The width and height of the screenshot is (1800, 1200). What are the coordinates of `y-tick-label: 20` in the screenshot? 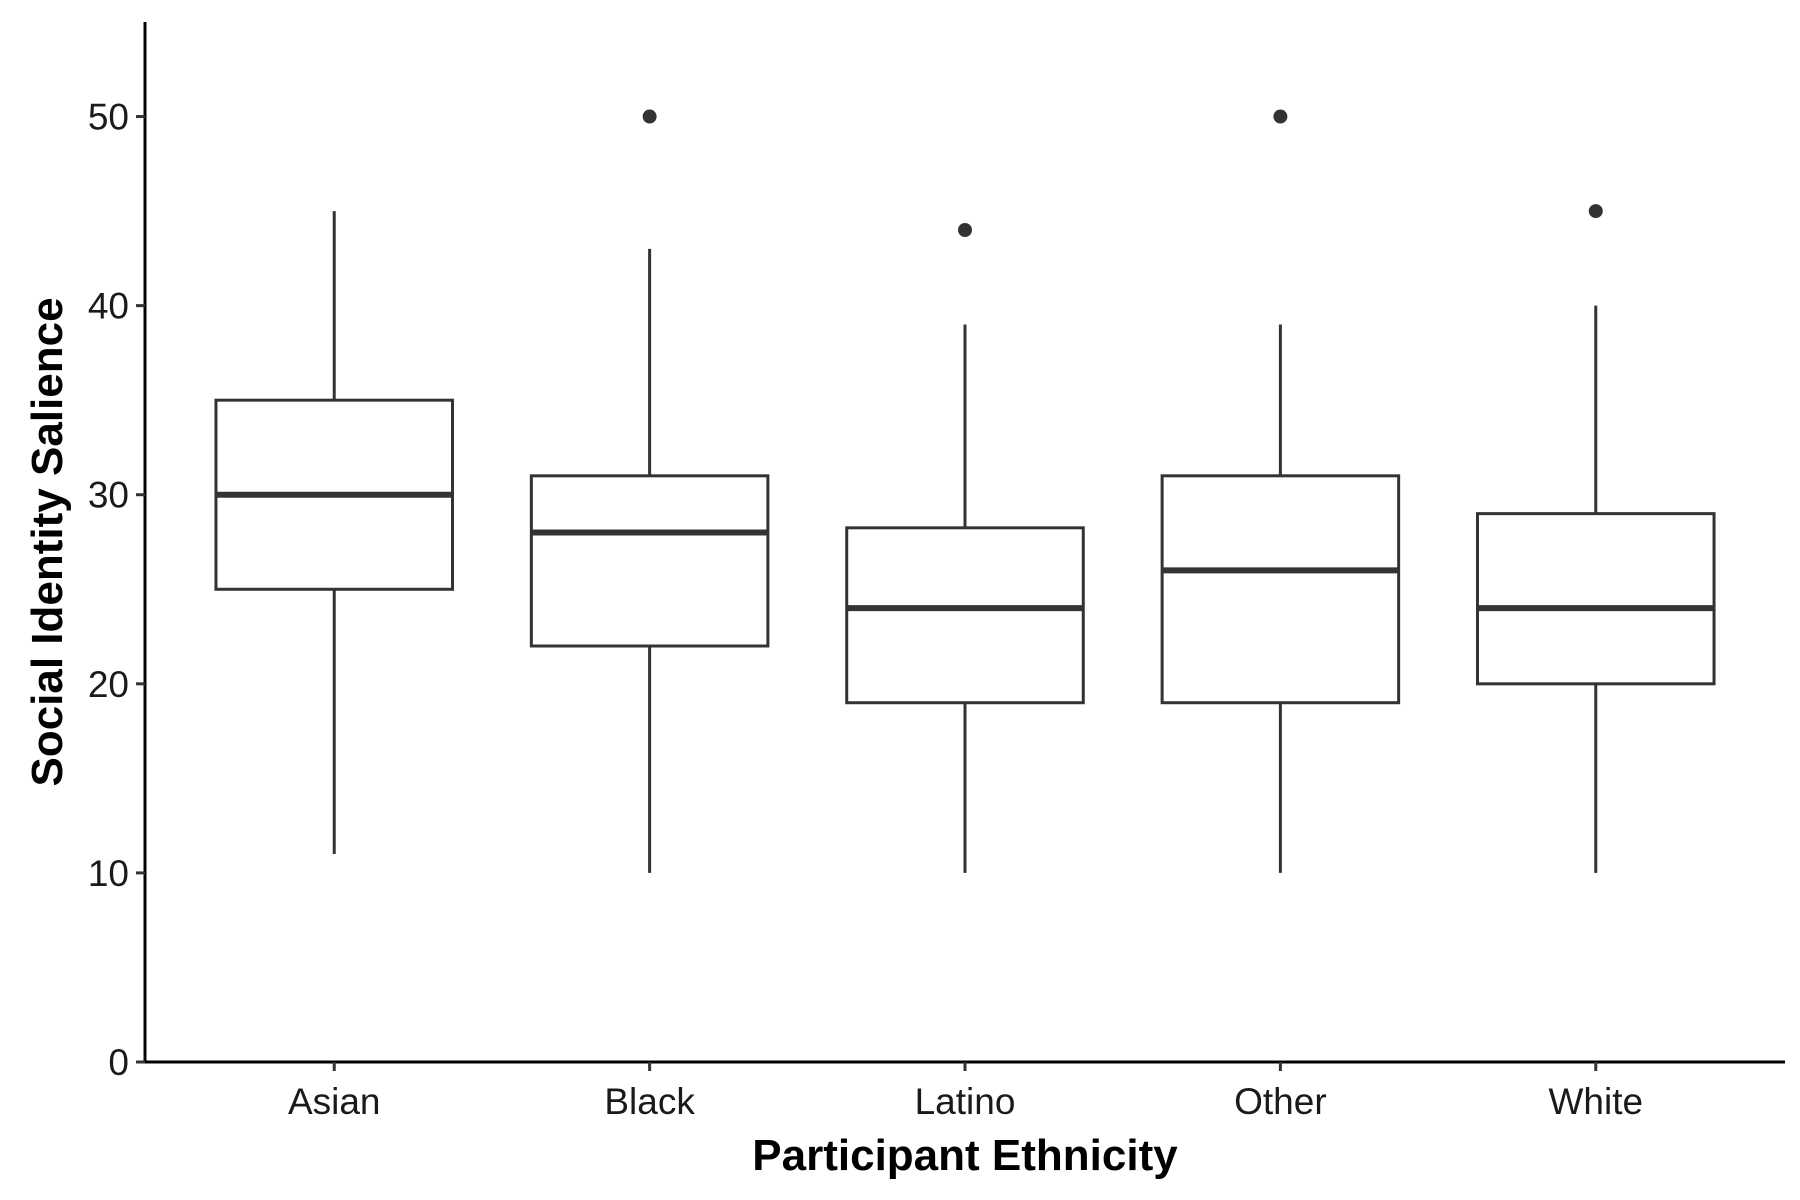 It's located at (108, 684).